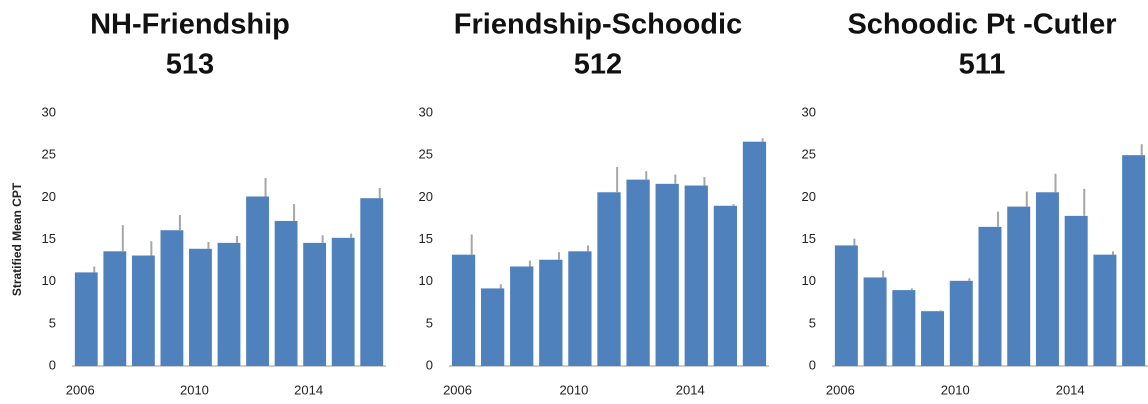 The image size is (1148, 404). Describe the element at coordinates (598, 25) in the screenshot. I see `chart-title: Friendship-Schoodic` at that location.